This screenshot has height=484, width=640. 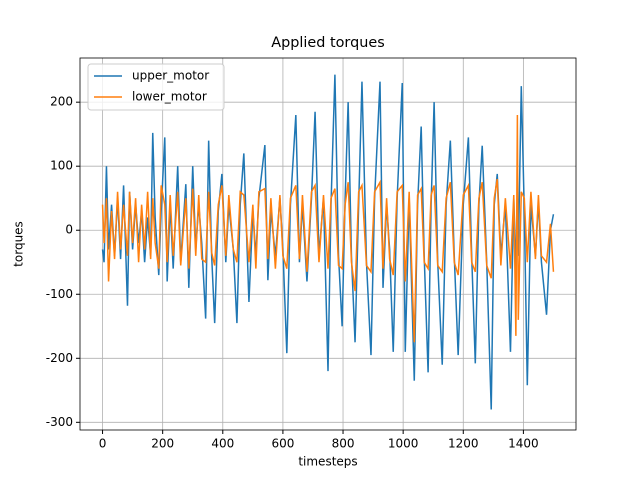 What do you see at coordinates (170, 76) in the screenshot?
I see `legend-label: upper_motor` at bounding box center [170, 76].